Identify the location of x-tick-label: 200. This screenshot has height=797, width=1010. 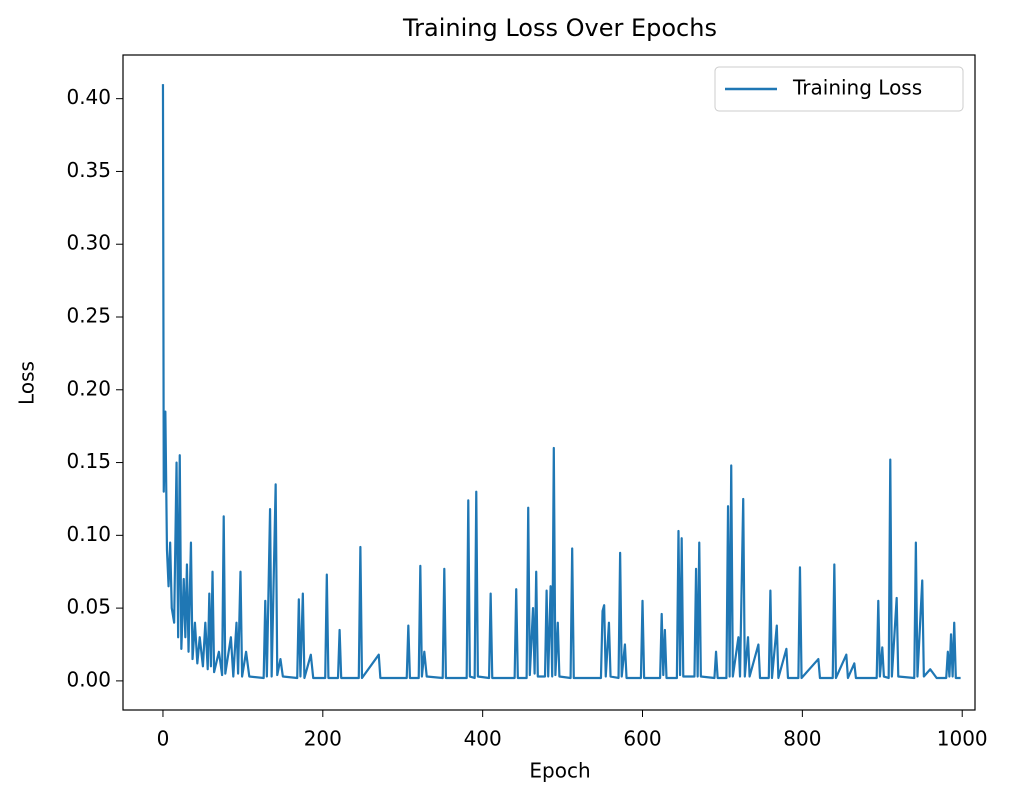
(323, 739).